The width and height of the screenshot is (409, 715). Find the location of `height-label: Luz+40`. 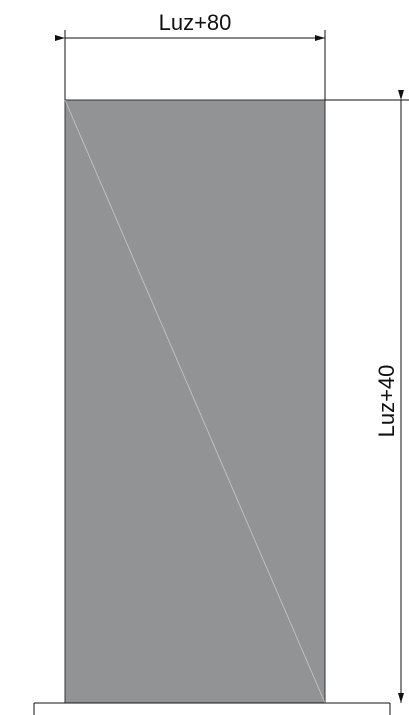

height-label: Luz+40 is located at coordinates (386, 401).